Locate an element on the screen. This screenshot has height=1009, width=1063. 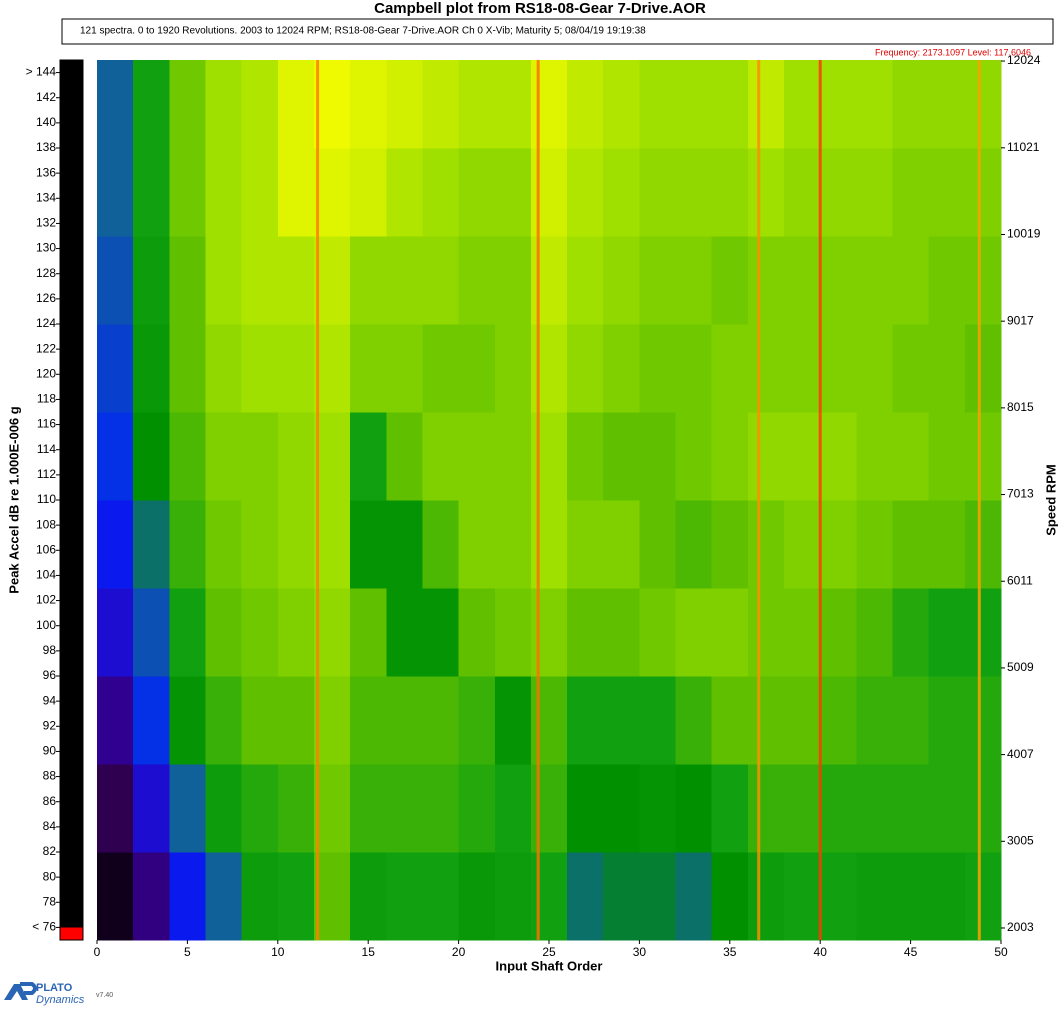
colorbar-tick-label: 104 is located at coordinates (46, 575).